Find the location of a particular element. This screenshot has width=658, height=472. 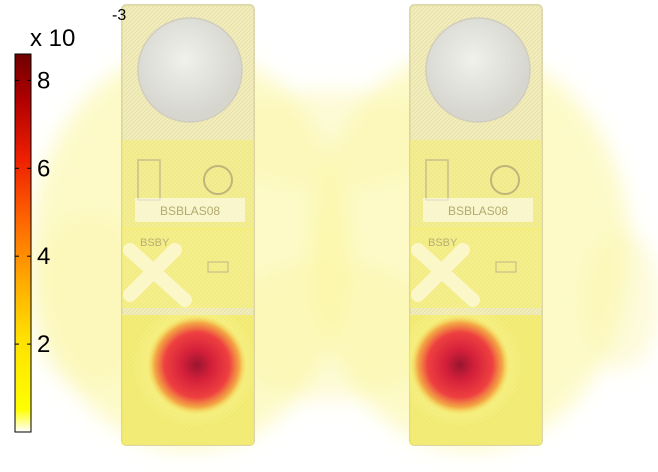

colorbar-exponent: -3 is located at coordinates (119, 15).